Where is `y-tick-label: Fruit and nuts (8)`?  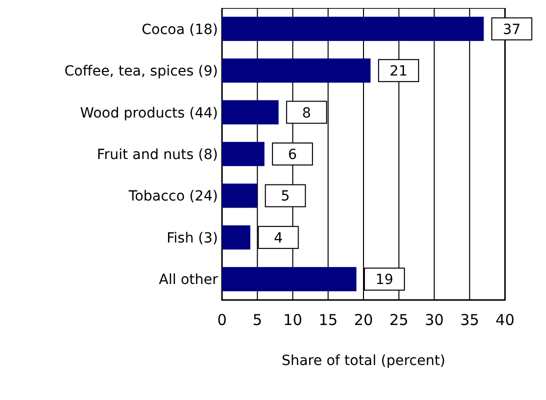 y-tick-label: Fruit and nuts (8) is located at coordinates (157, 155).